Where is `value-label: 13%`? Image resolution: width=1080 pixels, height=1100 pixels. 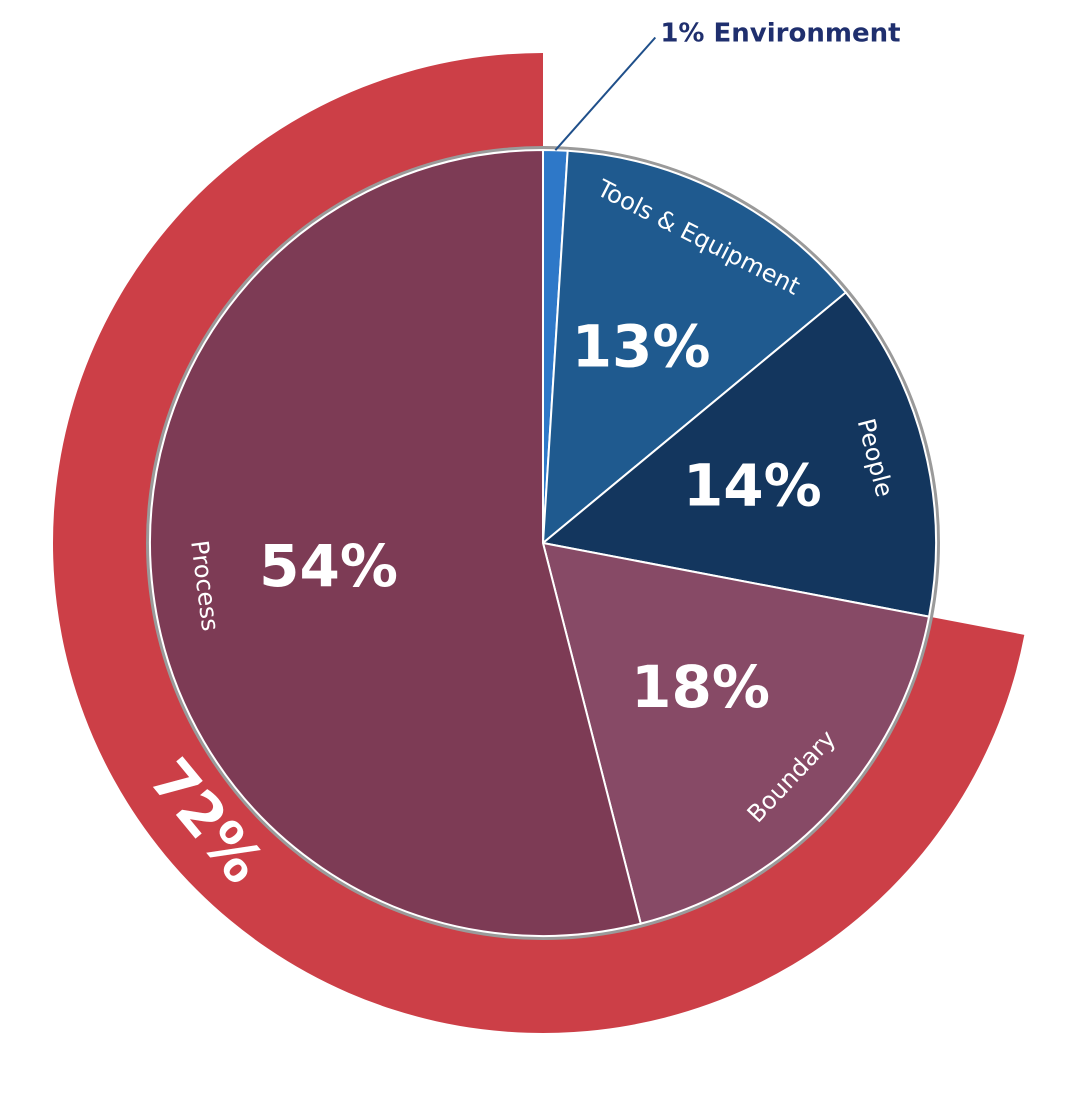 value-label: 13% is located at coordinates (641, 347).